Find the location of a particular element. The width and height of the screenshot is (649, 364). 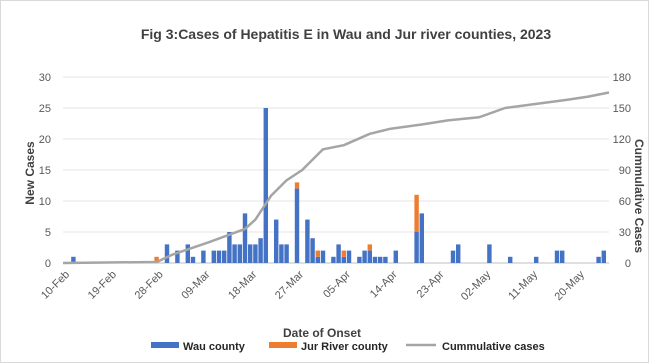

legend-label-cumulative: Cummulative cases is located at coordinates (493, 347).